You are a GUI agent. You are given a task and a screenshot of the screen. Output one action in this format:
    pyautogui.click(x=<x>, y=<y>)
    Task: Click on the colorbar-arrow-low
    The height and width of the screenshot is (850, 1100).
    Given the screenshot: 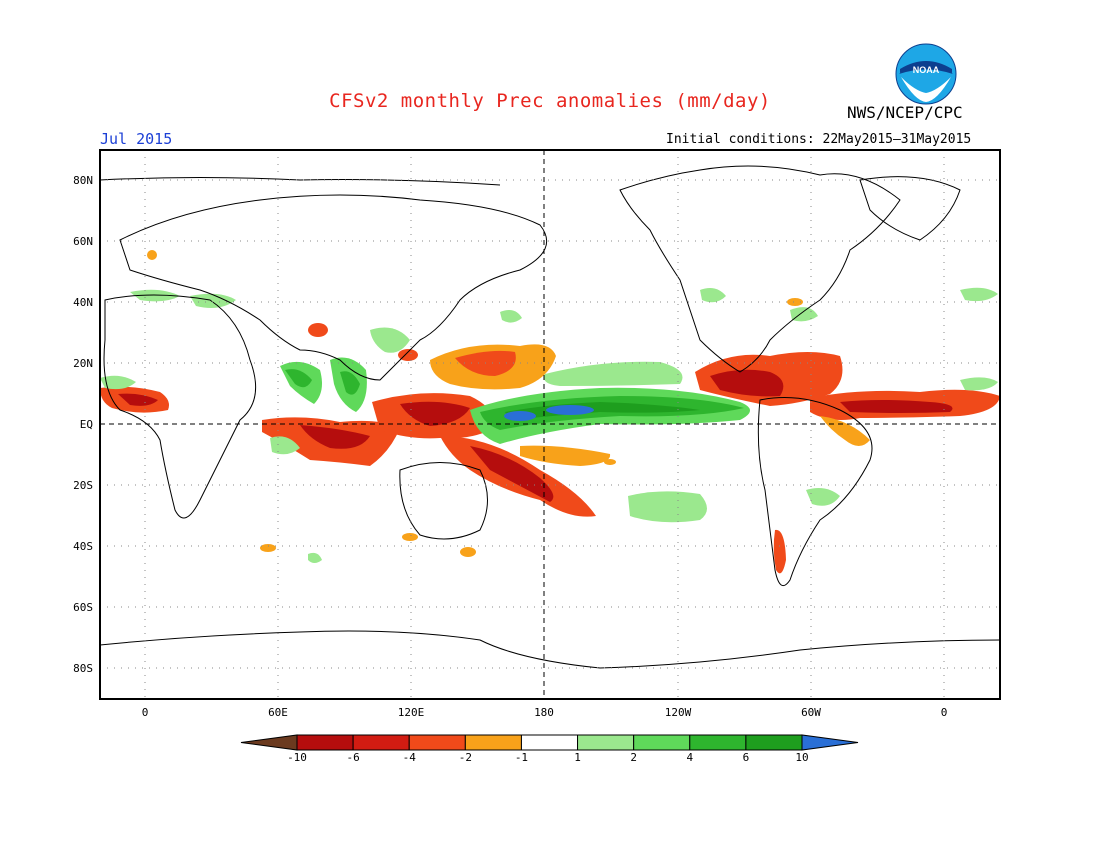 What is the action you would take?
    pyautogui.click(x=269, y=742)
    